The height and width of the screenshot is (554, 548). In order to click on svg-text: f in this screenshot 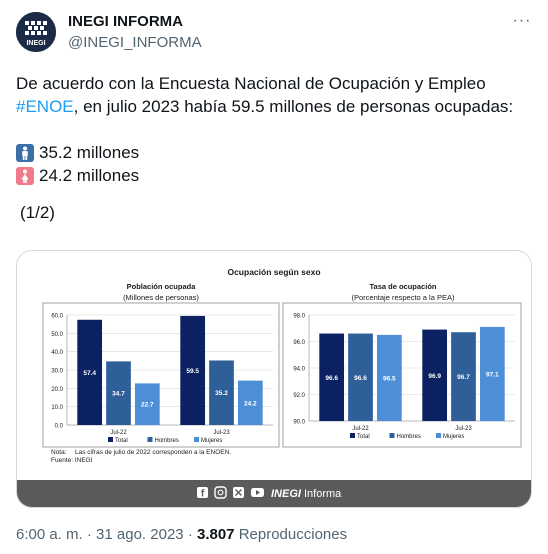, I will do `click(203, 494)`.